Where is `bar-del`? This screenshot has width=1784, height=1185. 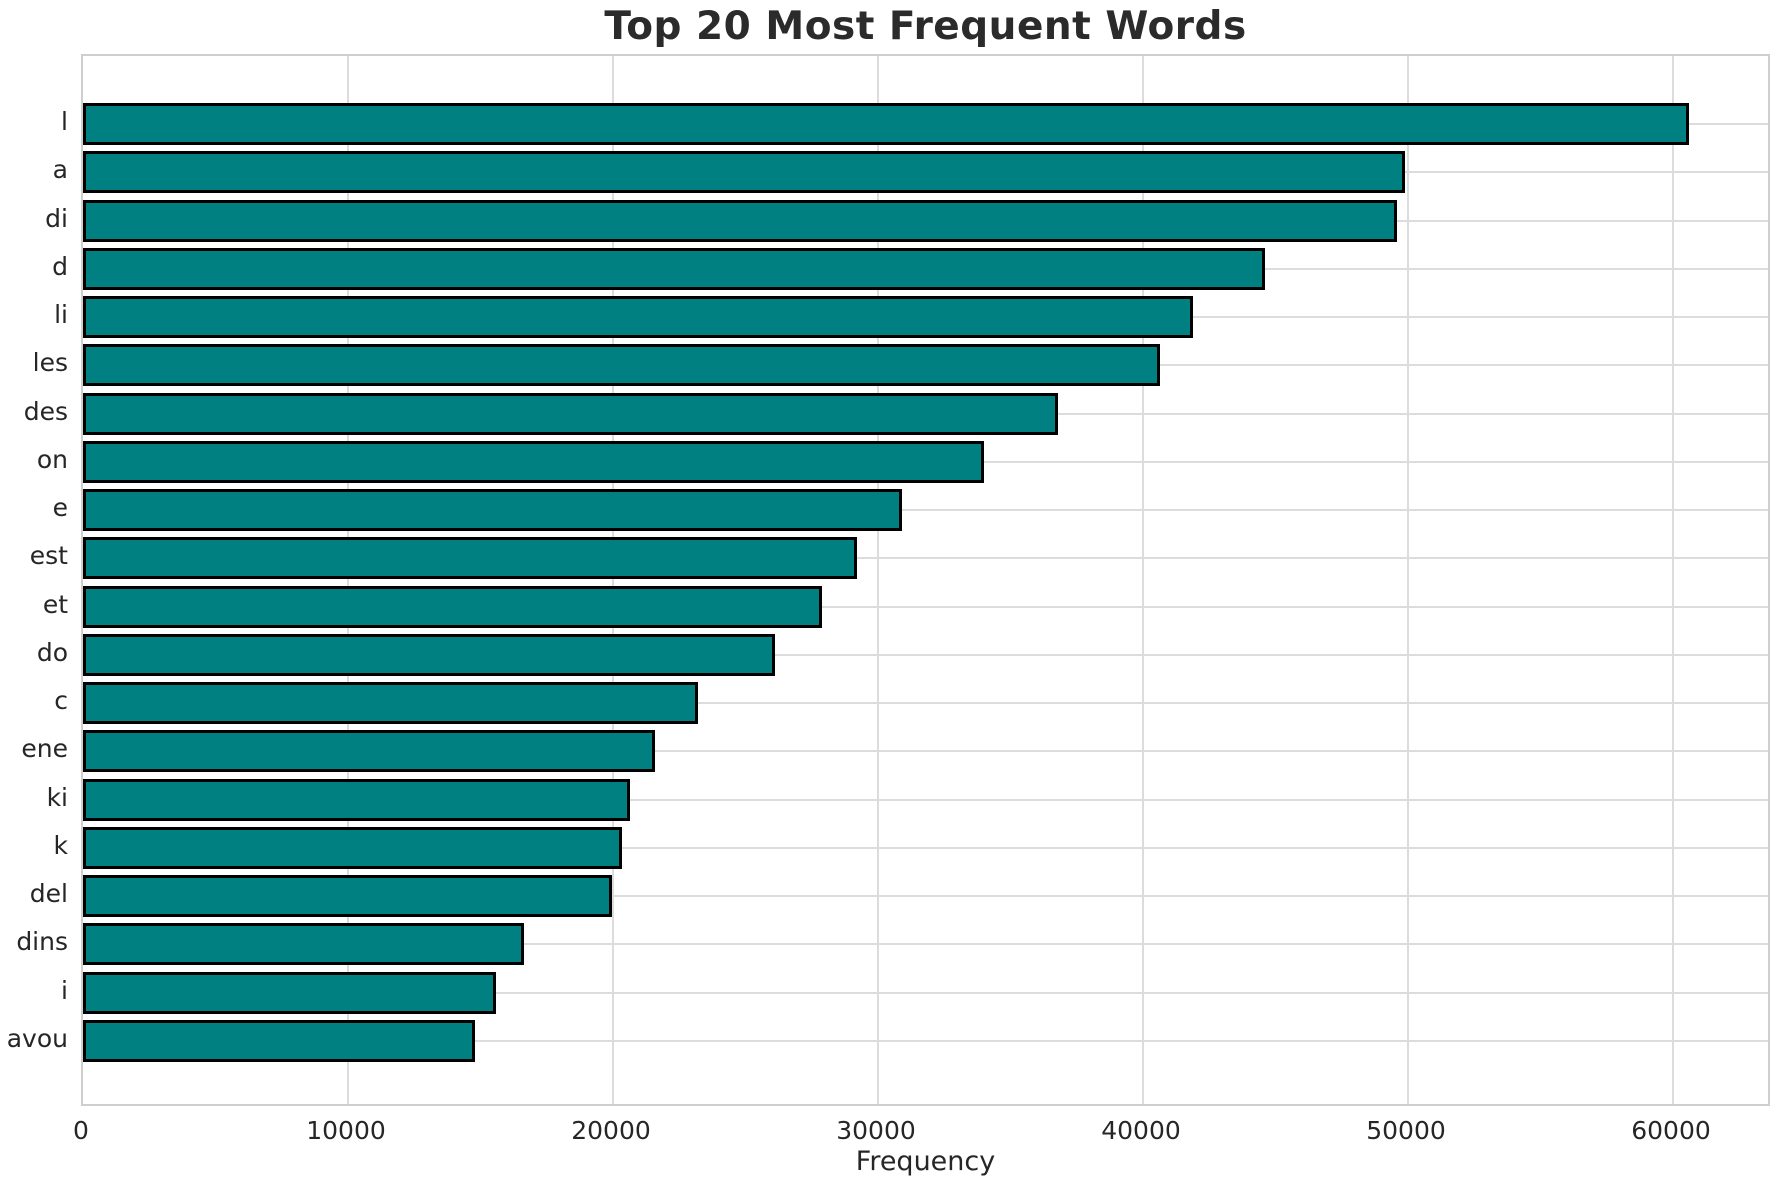 bar-del is located at coordinates (347, 896).